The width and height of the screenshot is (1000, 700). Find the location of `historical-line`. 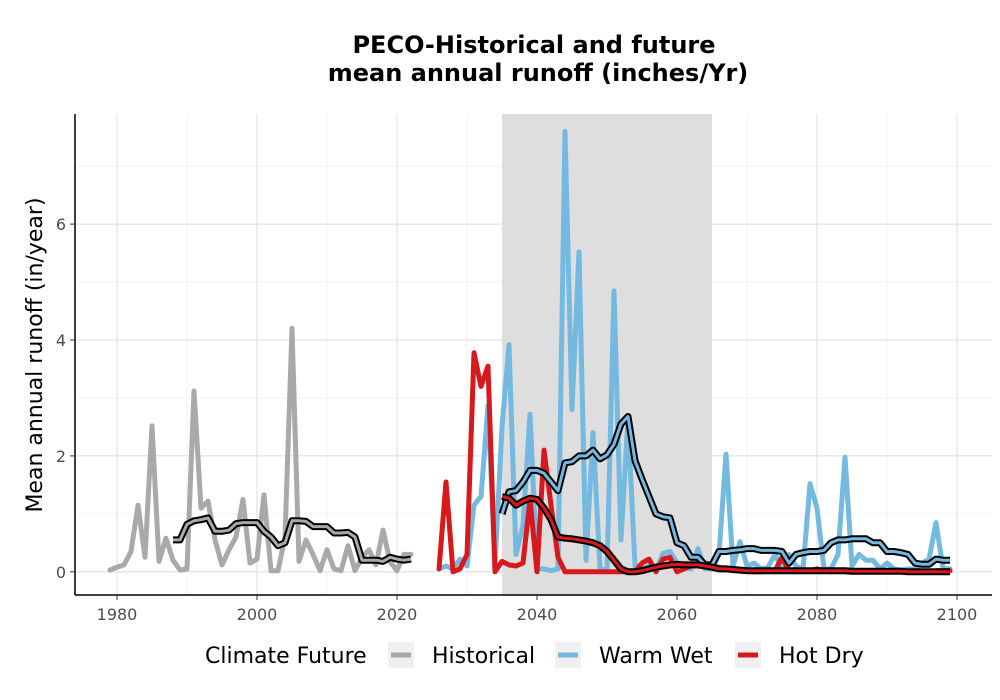

historical-line is located at coordinates (260, 449).